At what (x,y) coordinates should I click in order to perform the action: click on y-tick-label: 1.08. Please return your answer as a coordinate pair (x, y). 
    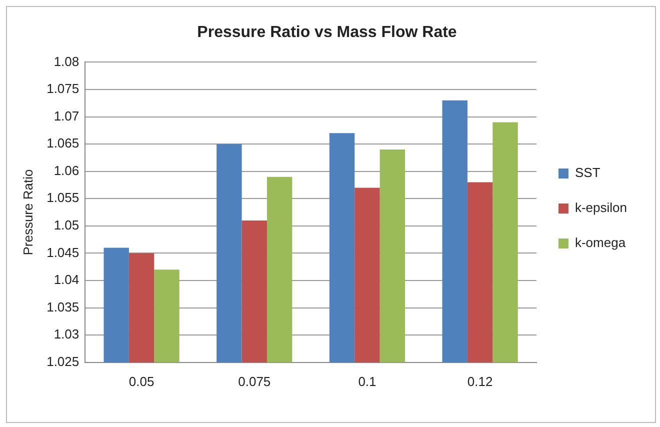
    Looking at the image, I should click on (67, 61).